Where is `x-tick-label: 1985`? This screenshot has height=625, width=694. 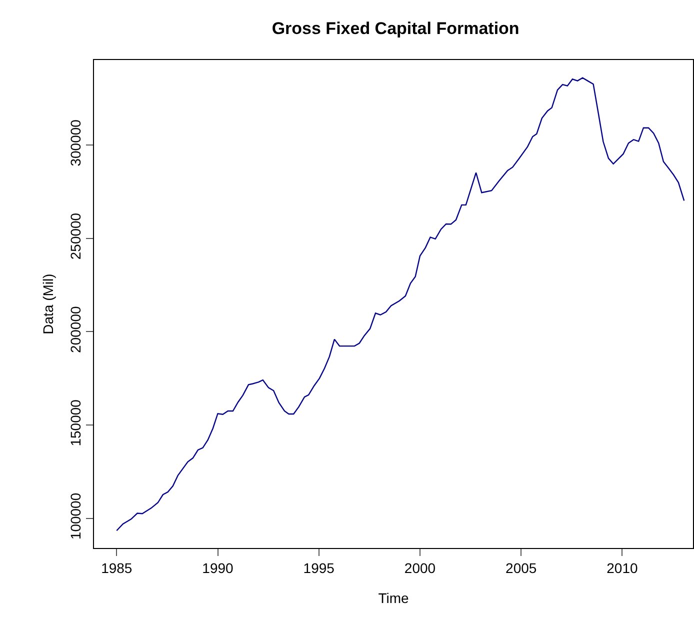 x-tick-label: 1985 is located at coordinates (116, 568).